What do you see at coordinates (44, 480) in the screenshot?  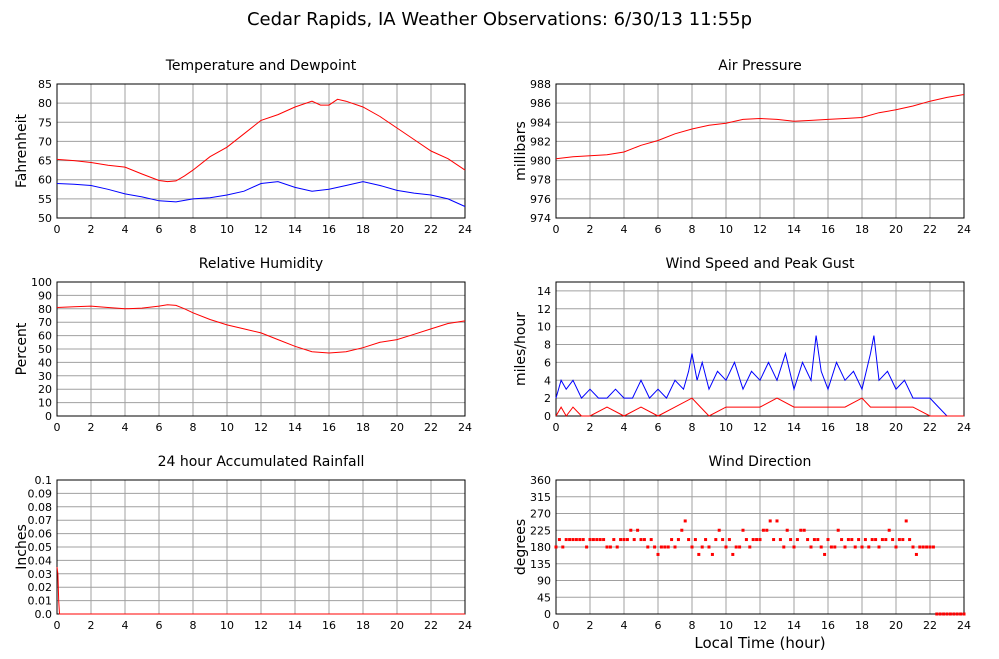 I see `y-tick-label: 0.1` at bounding box center [44, 480].